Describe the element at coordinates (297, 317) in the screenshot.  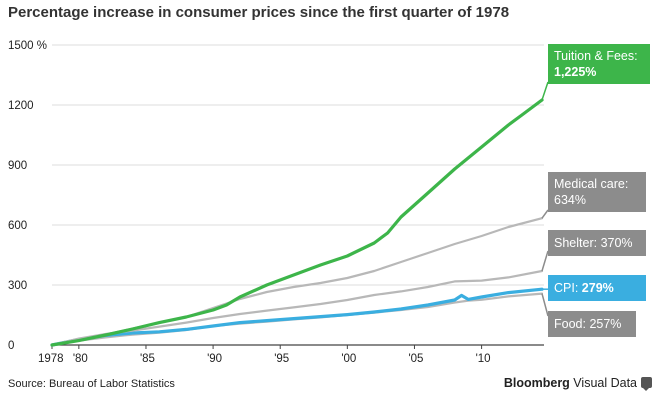
I see `series-line-cpi` at that location.